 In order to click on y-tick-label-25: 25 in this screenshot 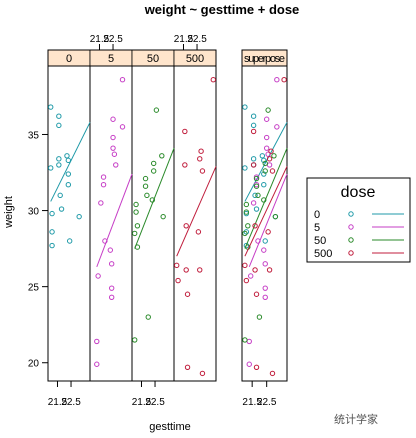, I will do `click(34, 288)`.